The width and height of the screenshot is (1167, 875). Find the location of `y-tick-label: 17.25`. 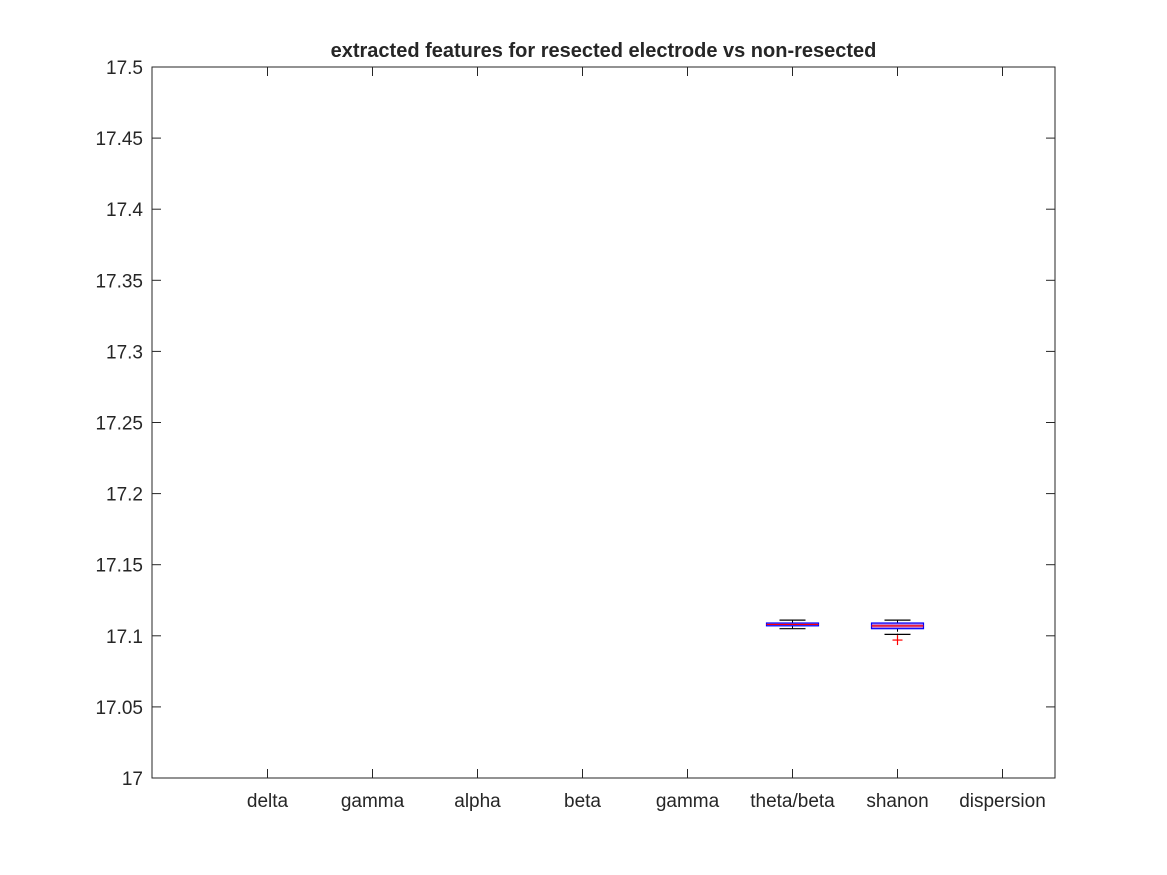

y-tick-label: 17.25 is located at coordinates (119, 424).